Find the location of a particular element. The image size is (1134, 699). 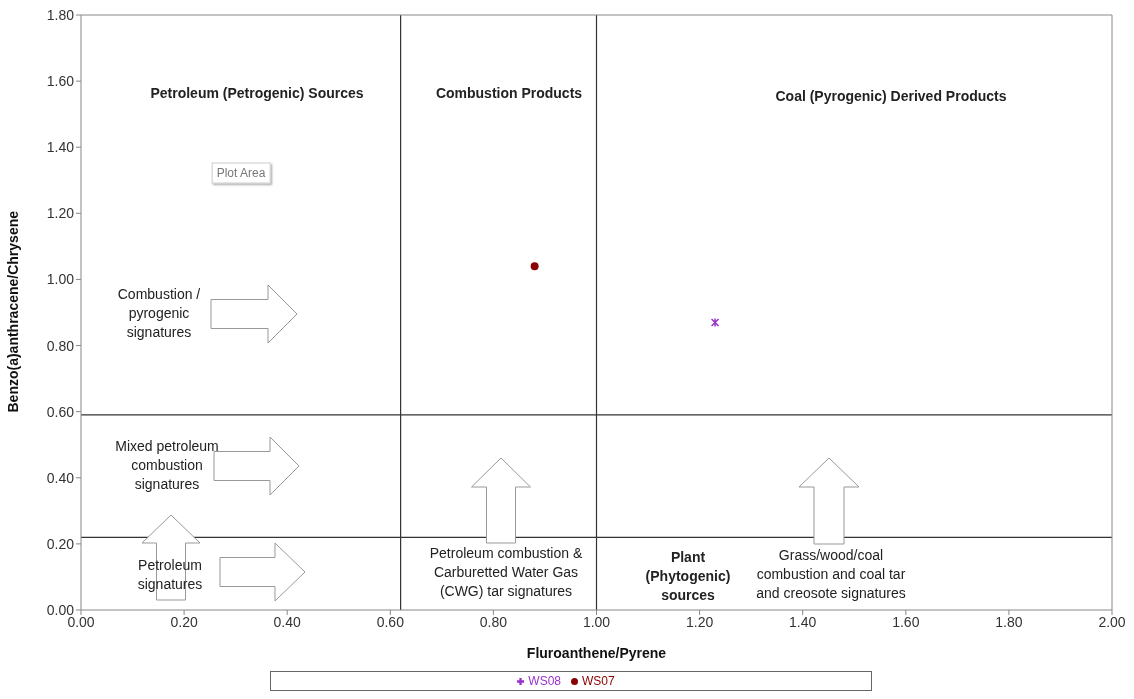

annotation: Petroleum (Petrogenic) Sources is located at coordinates (257, 93).